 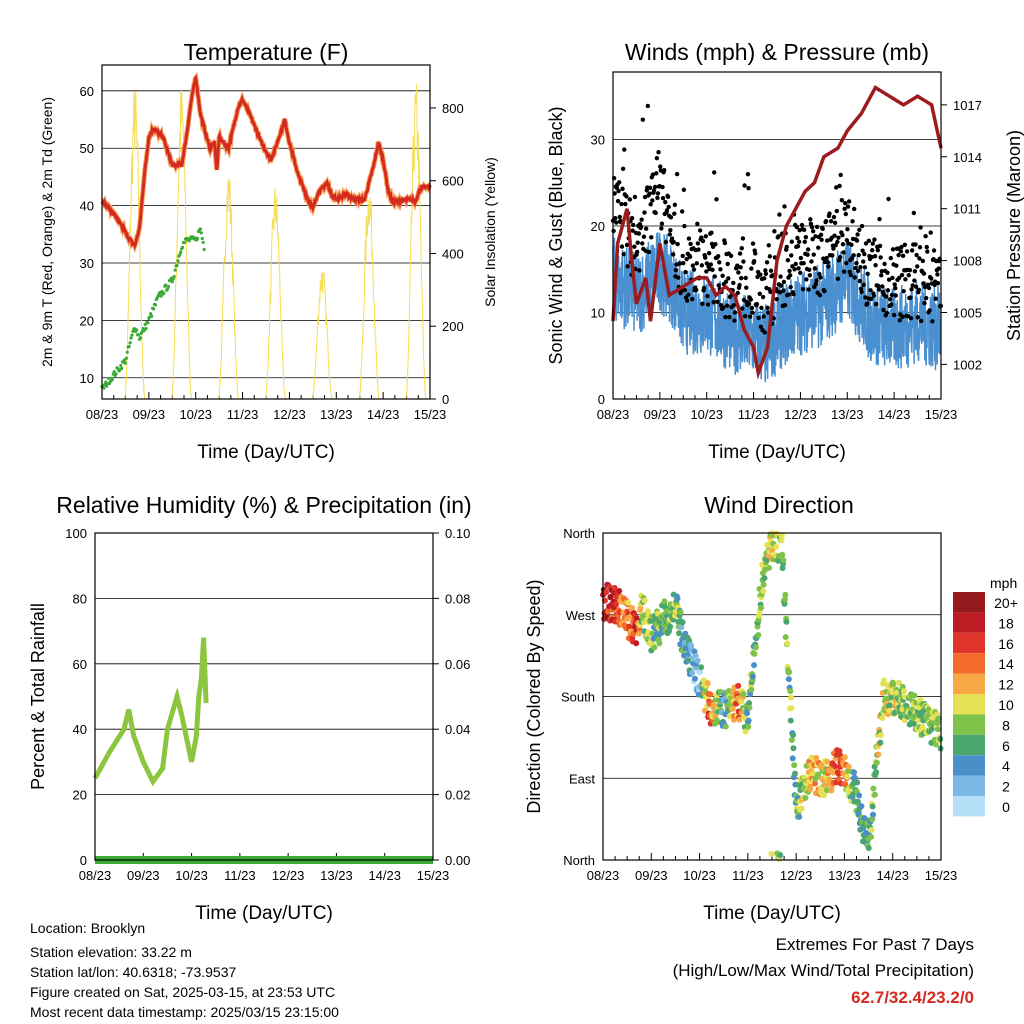 What do you see at coordinates (1006, 603) in the screenshot?
I see `legend-label: 20+` at bounding box center [1006, 603].